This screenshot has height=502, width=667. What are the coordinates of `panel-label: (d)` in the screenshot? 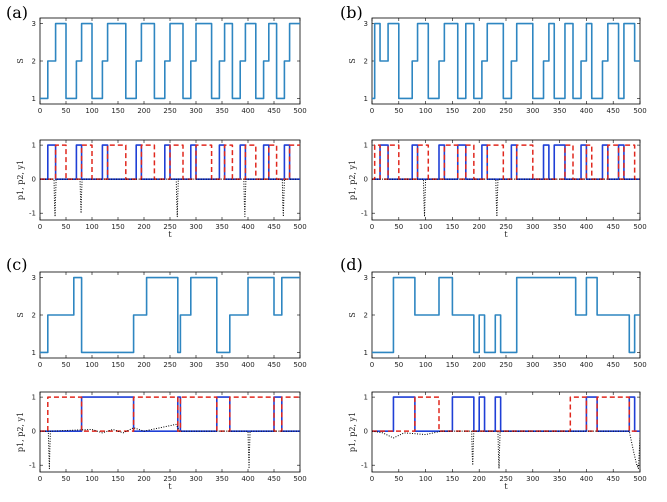 It's located at (351, 264).